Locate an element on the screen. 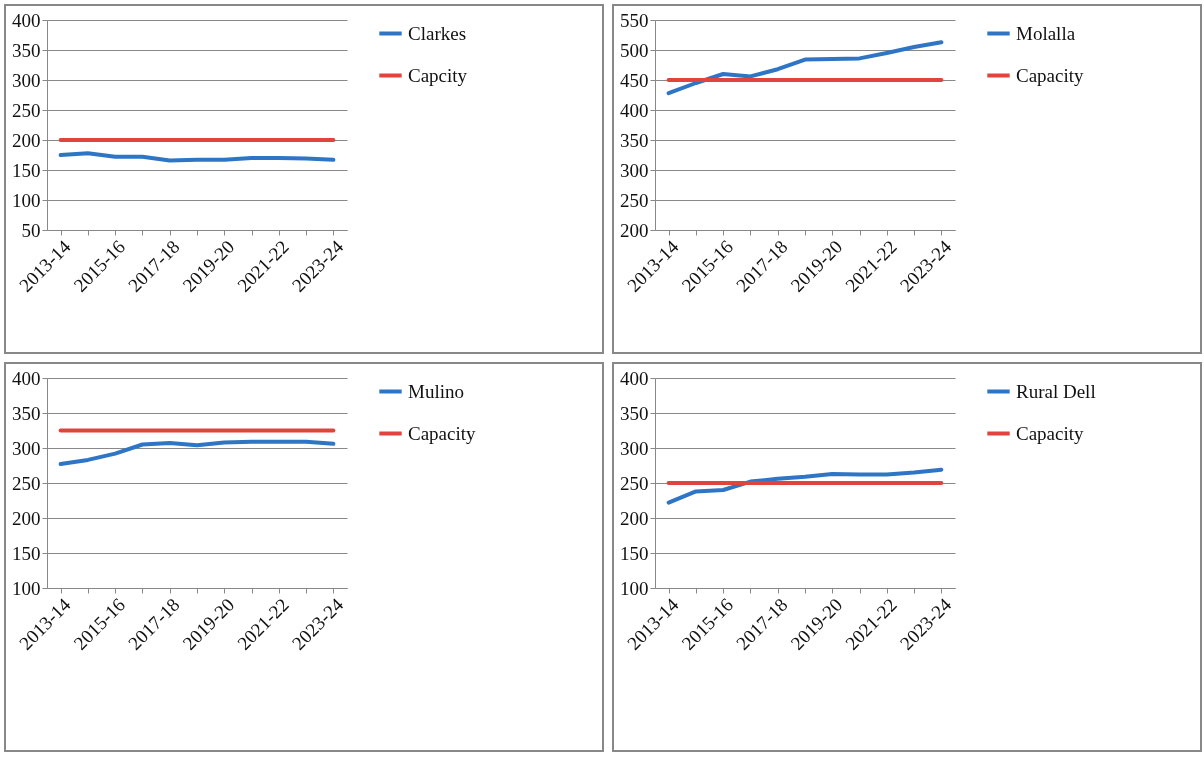 The height and width of the screenshot is (775, 1204). y-tick-label: 500 is located at coordinates (634, 50).